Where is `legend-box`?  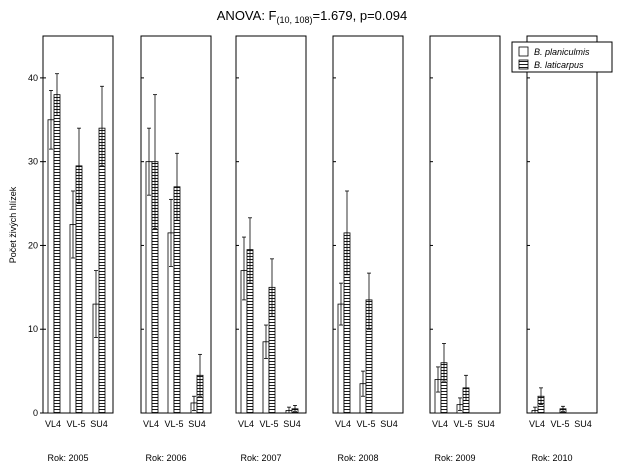 legend-box is located at coordinates (562, 57).